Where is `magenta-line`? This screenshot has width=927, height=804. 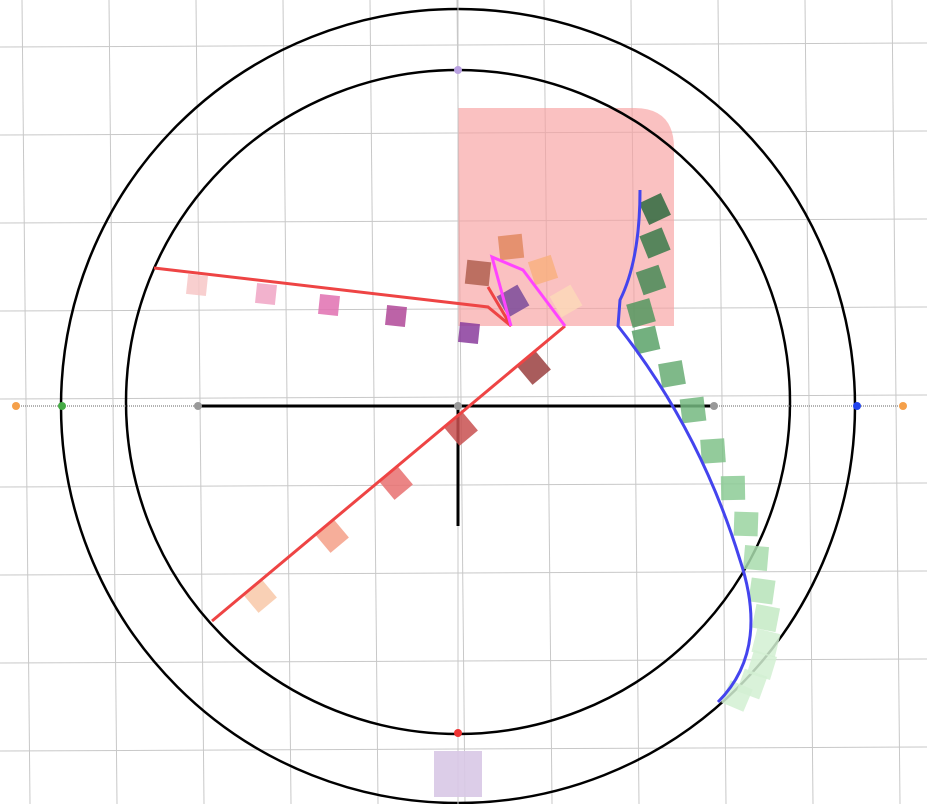
magenta-line is located at coordinates (528, 290).